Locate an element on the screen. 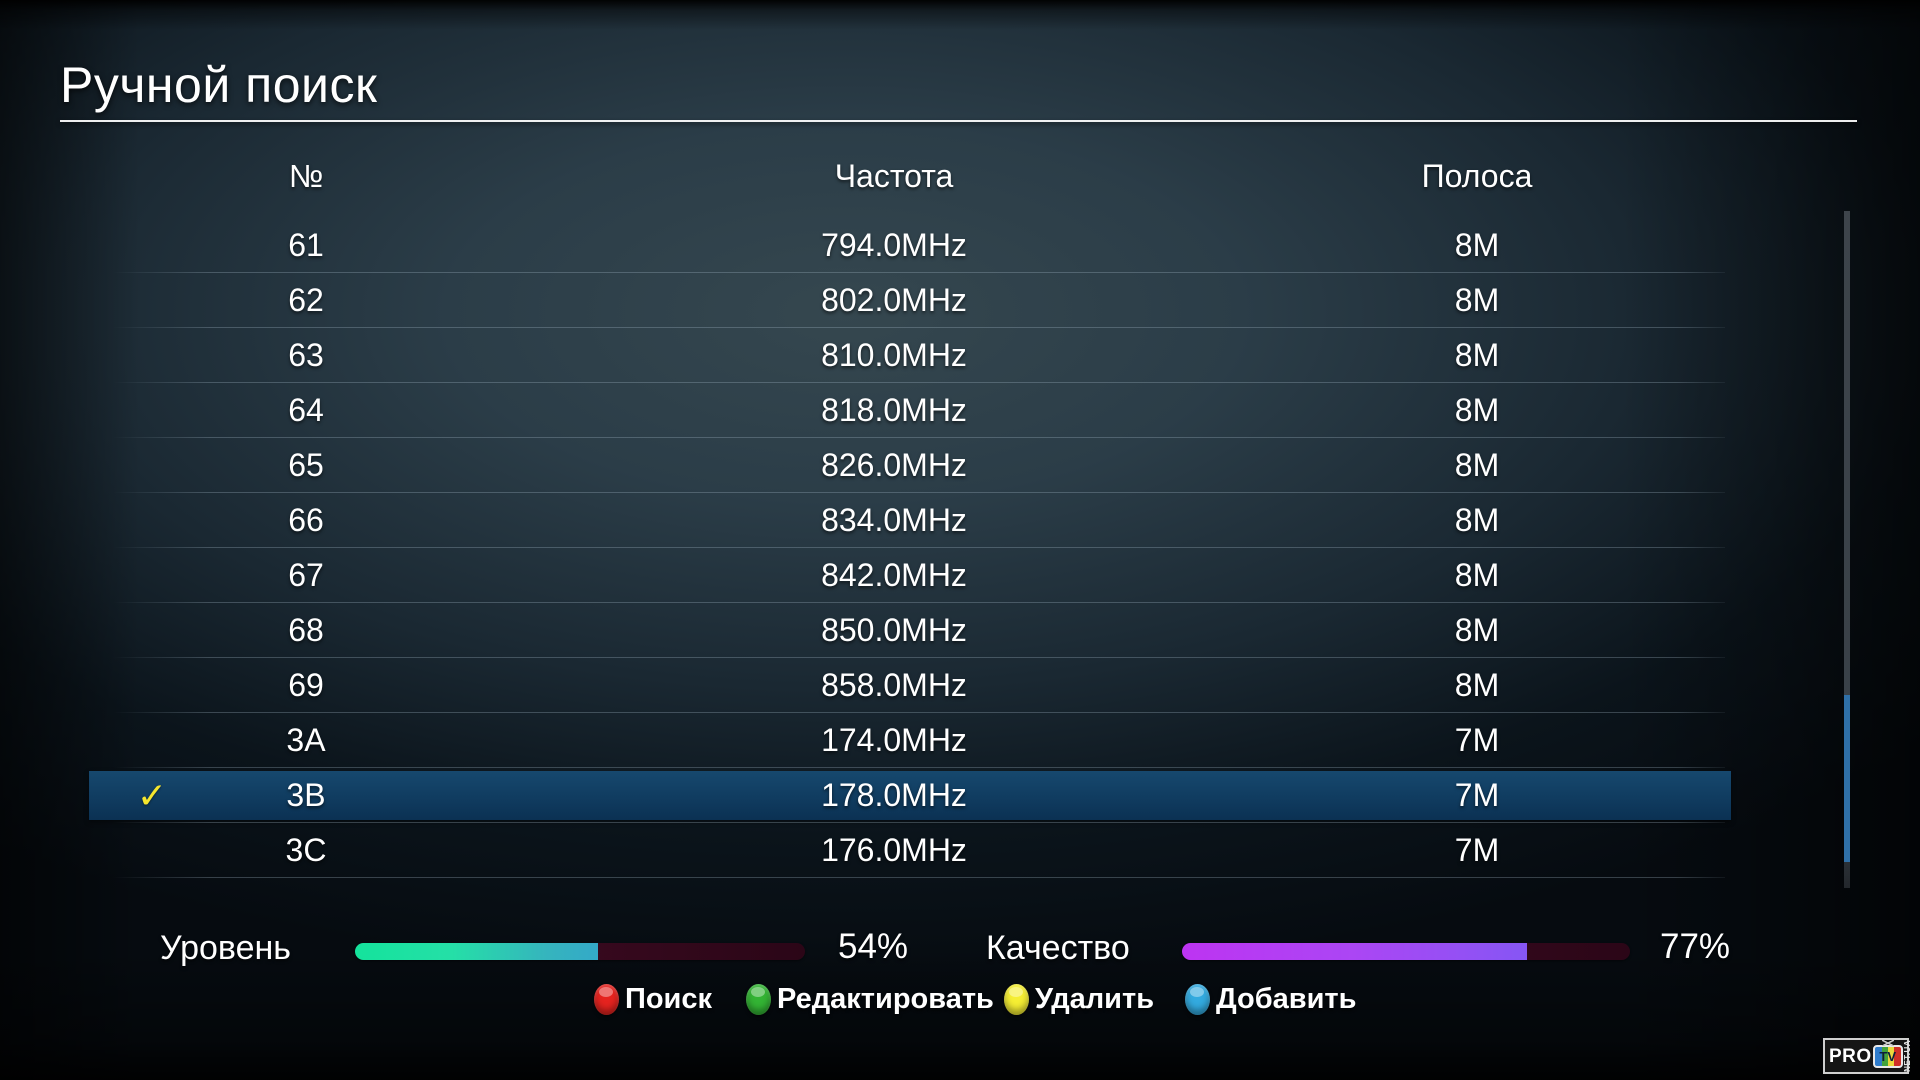  cell-number: 63 is located at coordinates (306, 355).